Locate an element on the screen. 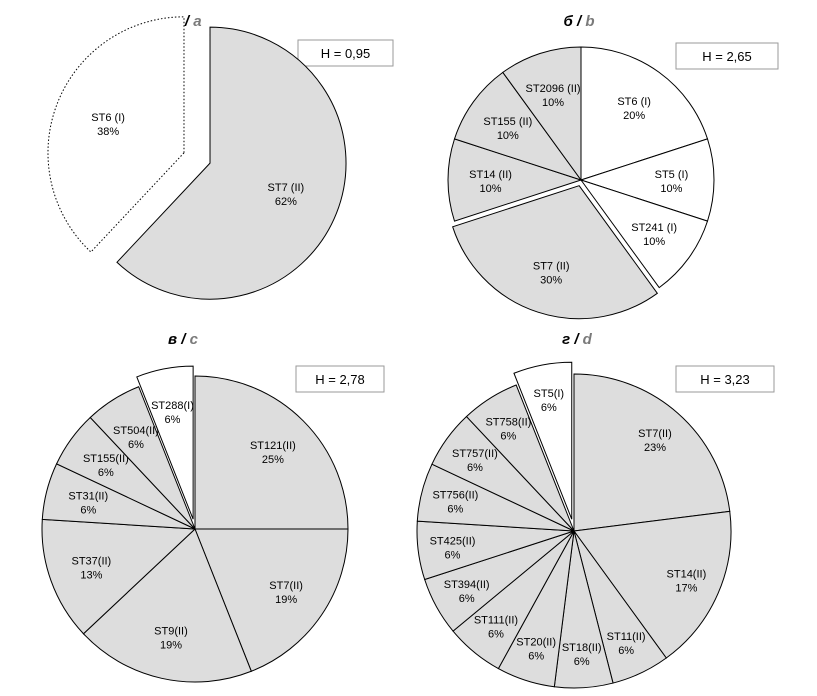 This screenshot has height=696, width=817. slice-label-b-6: ST2096 (II) is located at coordinates (553, 89).